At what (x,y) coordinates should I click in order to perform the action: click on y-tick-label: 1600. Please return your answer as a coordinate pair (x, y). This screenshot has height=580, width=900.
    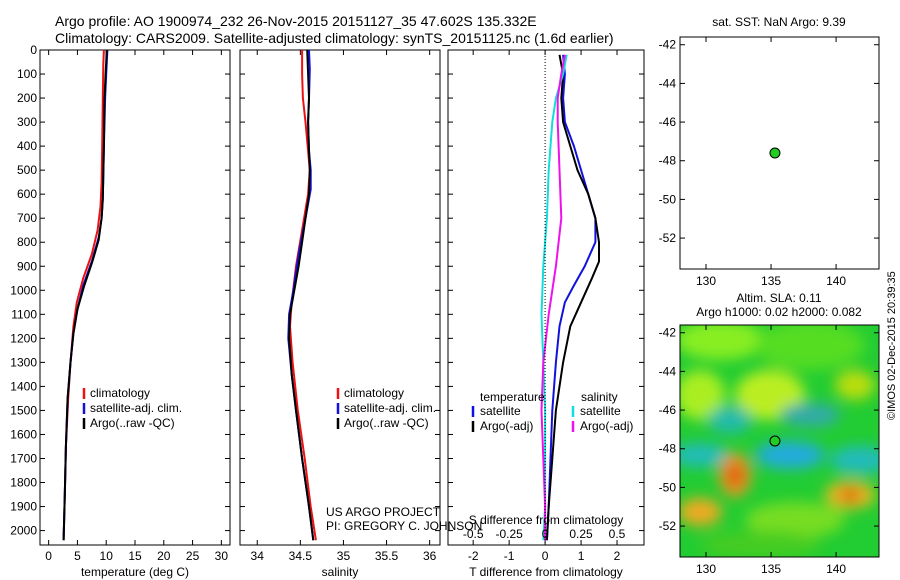
    Looking at the image, I should click on (23, 434).